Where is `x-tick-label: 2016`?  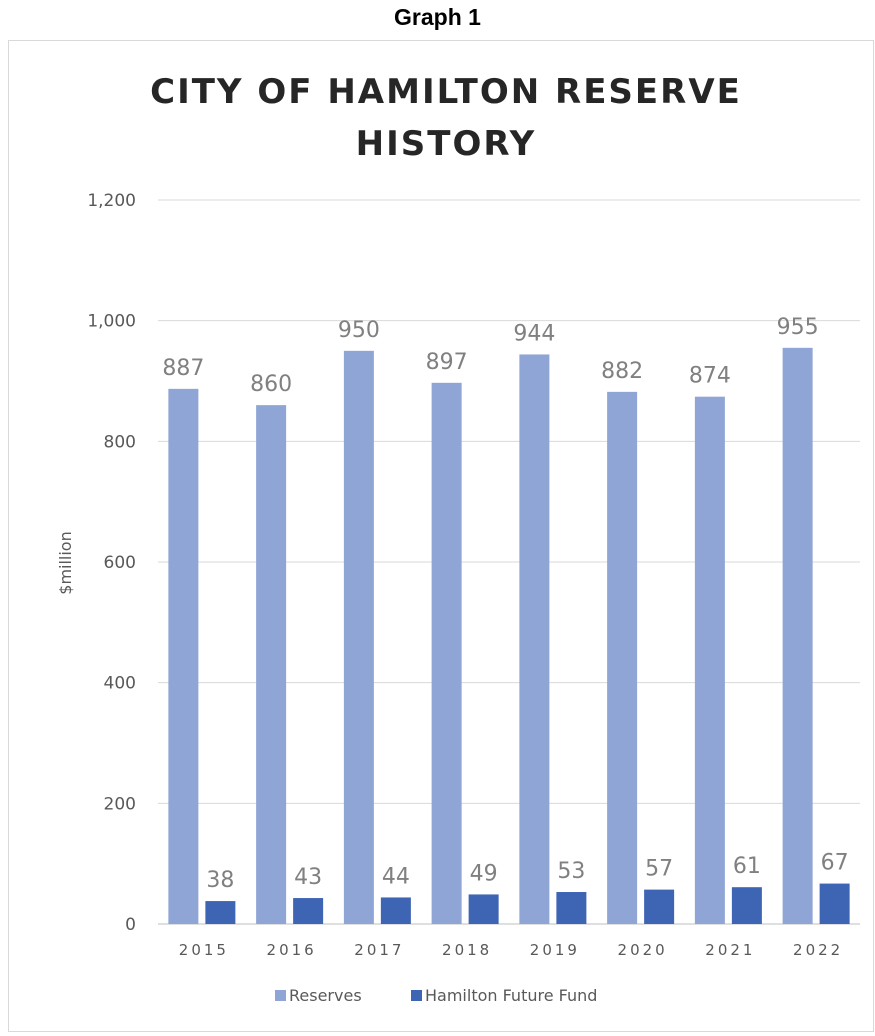
x-tick-label: 2016 is located at coordinates (292, 950).